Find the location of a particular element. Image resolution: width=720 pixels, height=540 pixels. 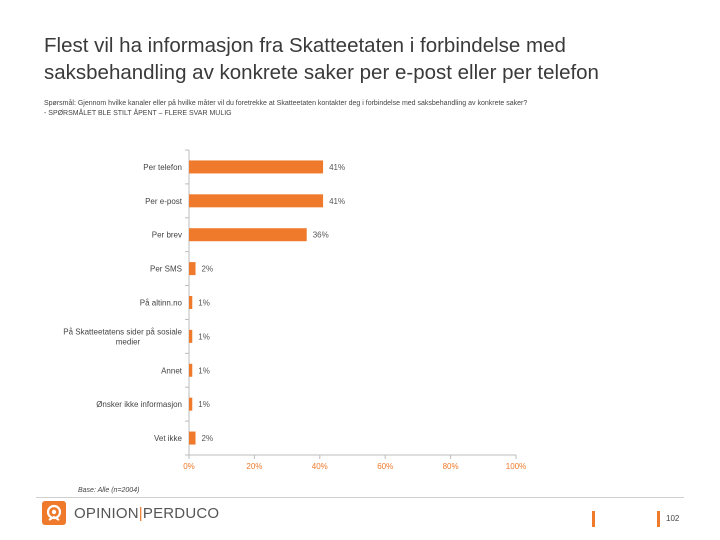

category-label-6: På Skatteetatens sider på sosiale medier is located at coordinates (122, 336).